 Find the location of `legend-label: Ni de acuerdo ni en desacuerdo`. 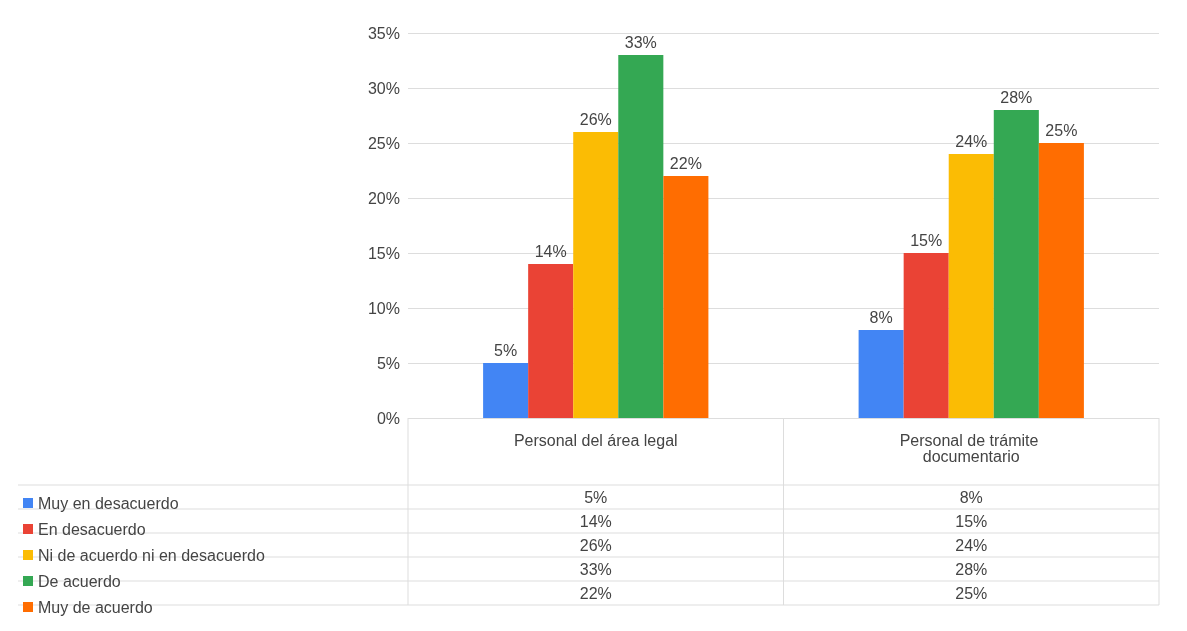

legend-label: Ni de acuerdo ni en desacuerdo is located at coordinates (151, 555).